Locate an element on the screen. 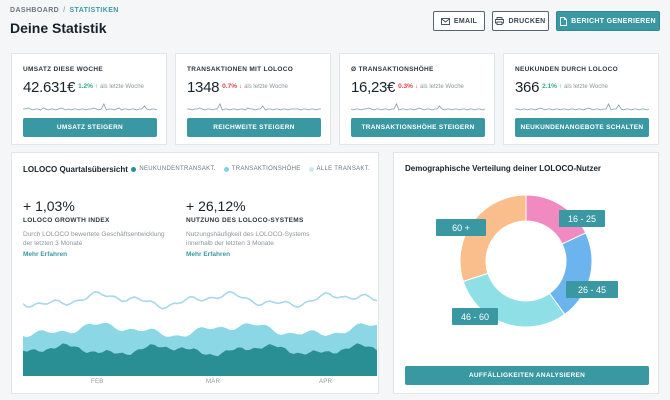 This screenshot has width=670, height=400. legend-label: ALLE TRANSAKT. is located at coordinates (343, 169).